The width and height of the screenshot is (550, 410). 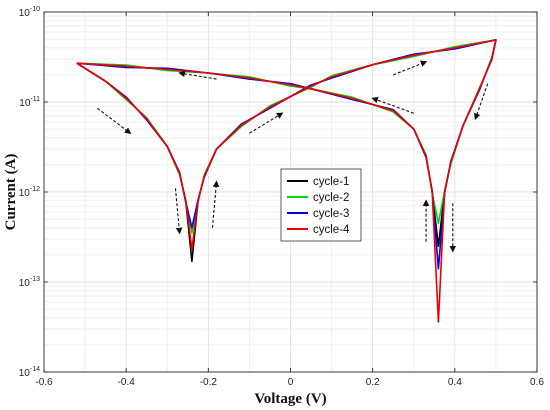 What do you see at coordinates (537, 382) in the screenshot?
I see `x-tick-label: 0.6` at bounding box center [537, 382].